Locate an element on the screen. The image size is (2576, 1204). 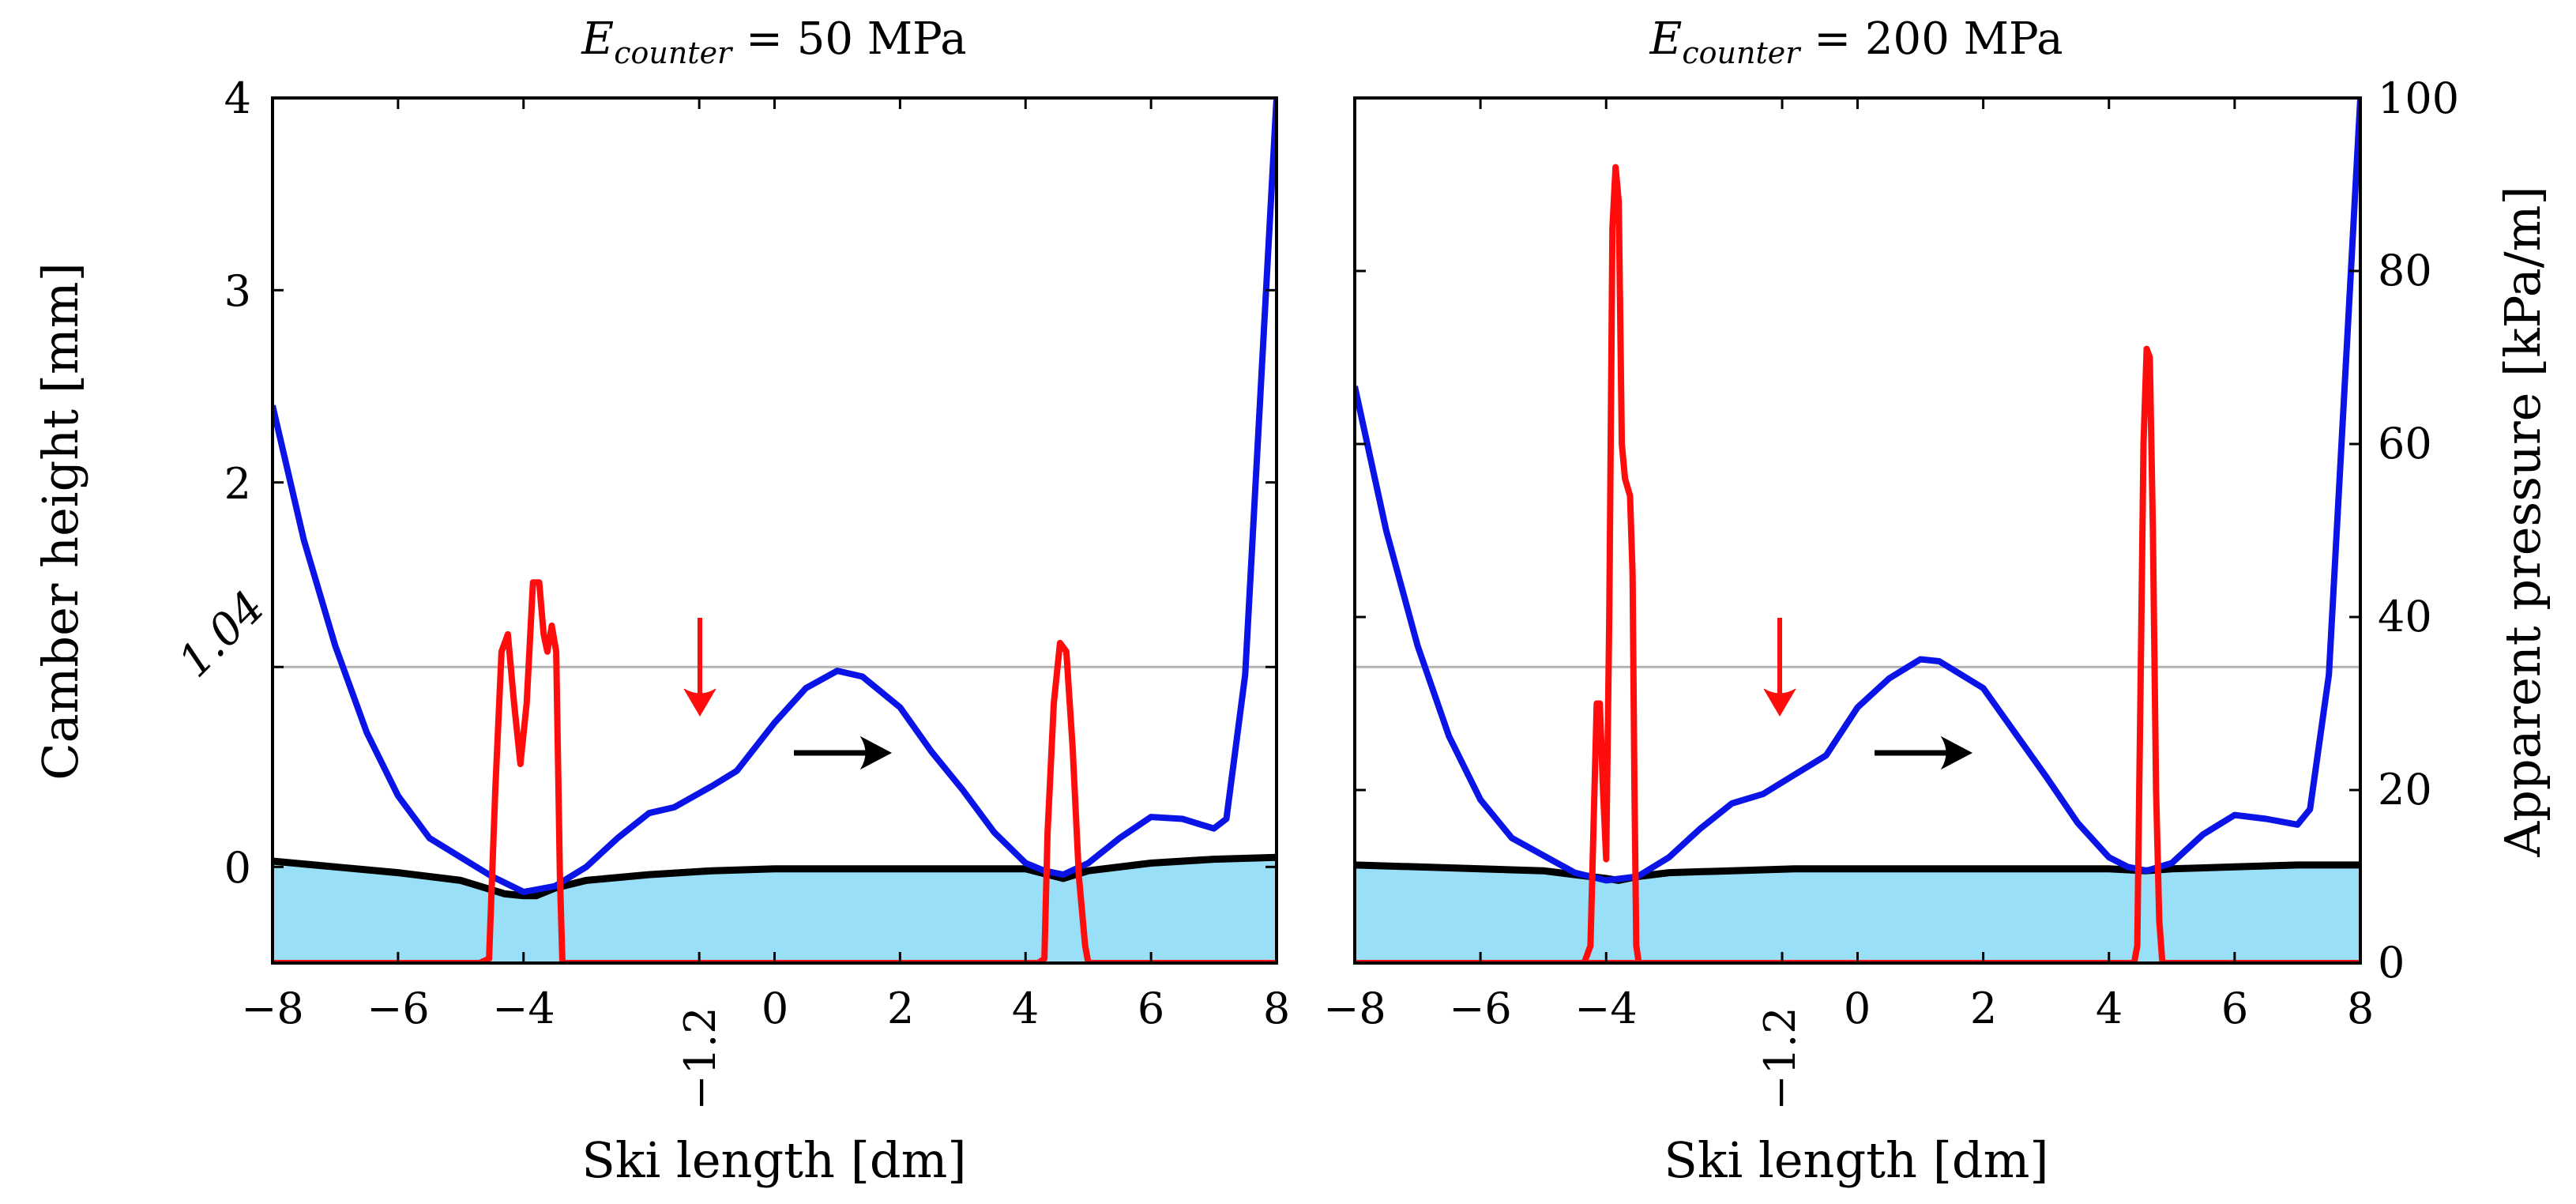
y2-tick-label: 20 is located at coordinates (2405, 790).